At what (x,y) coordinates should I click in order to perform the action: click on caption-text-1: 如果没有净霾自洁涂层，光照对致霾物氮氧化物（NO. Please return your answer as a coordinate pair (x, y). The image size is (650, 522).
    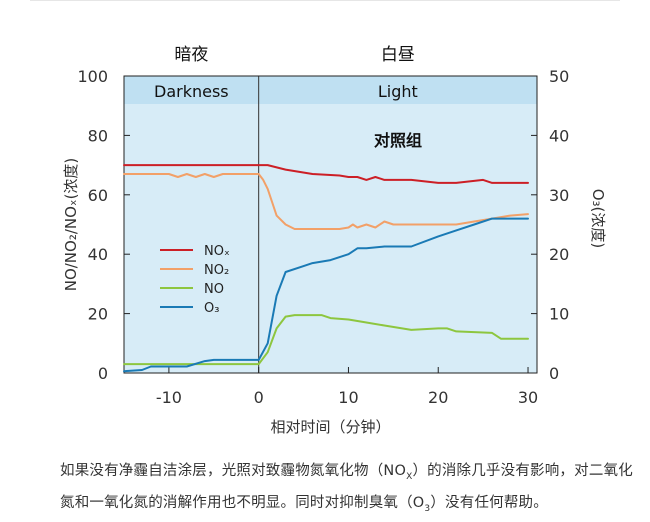
    Looking at the image, I should click on (233, 471).